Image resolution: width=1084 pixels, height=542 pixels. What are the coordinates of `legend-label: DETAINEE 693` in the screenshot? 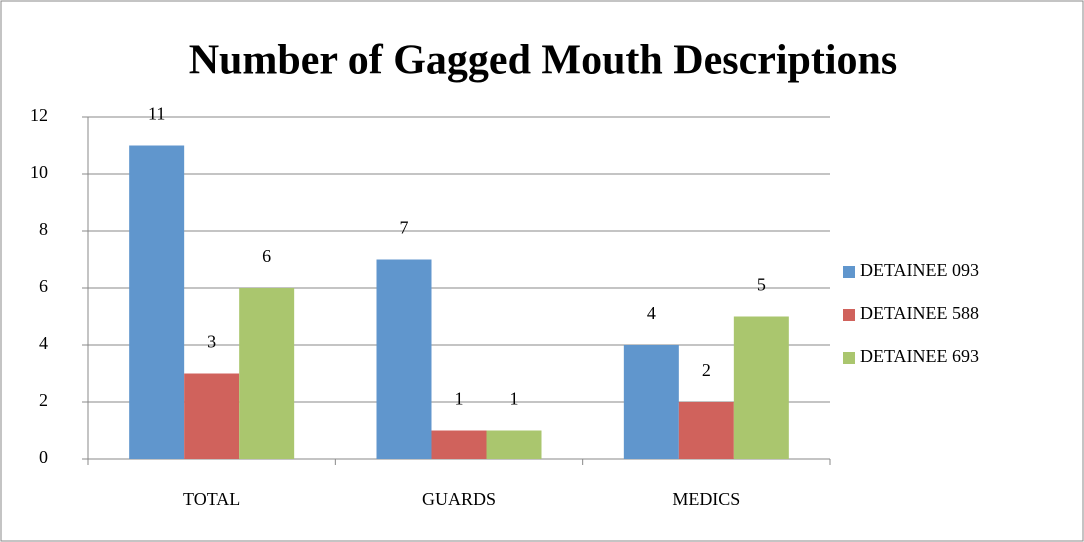 It's located at (919, 356).